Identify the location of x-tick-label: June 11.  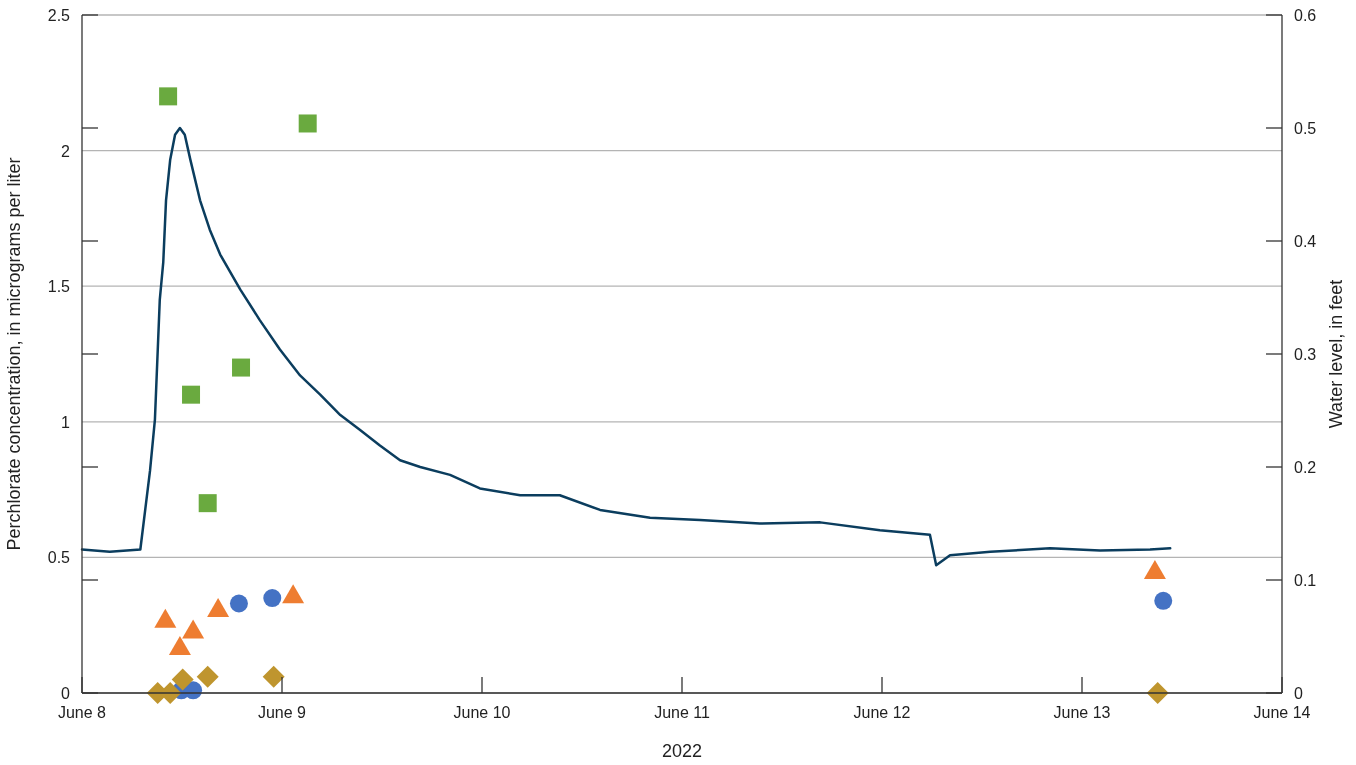
(682, 712).